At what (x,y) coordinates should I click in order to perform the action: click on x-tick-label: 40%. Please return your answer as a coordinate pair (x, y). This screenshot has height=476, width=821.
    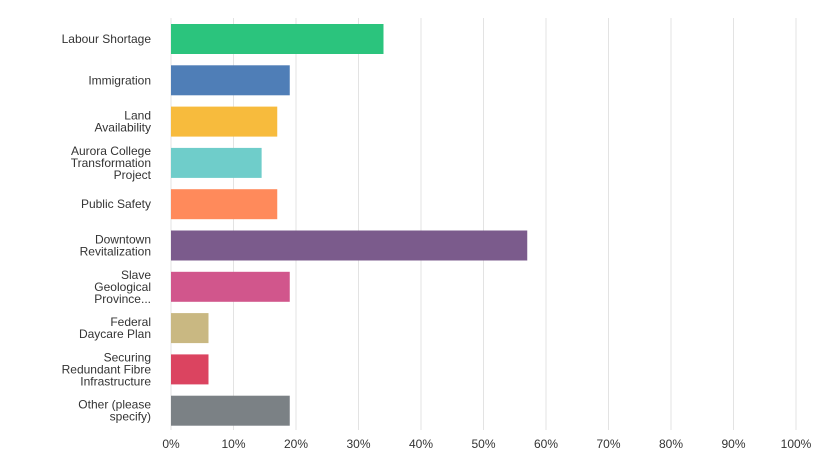
    Looking at the image, I should click on (421, 444).